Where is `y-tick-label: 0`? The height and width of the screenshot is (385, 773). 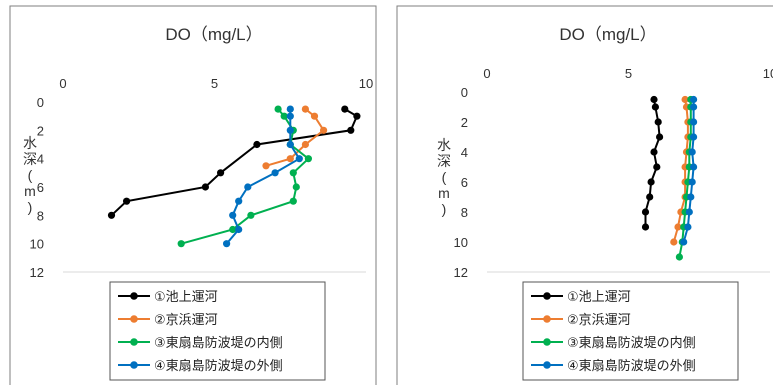 y-tick-label: 0 is located at coordinates (464, 92).